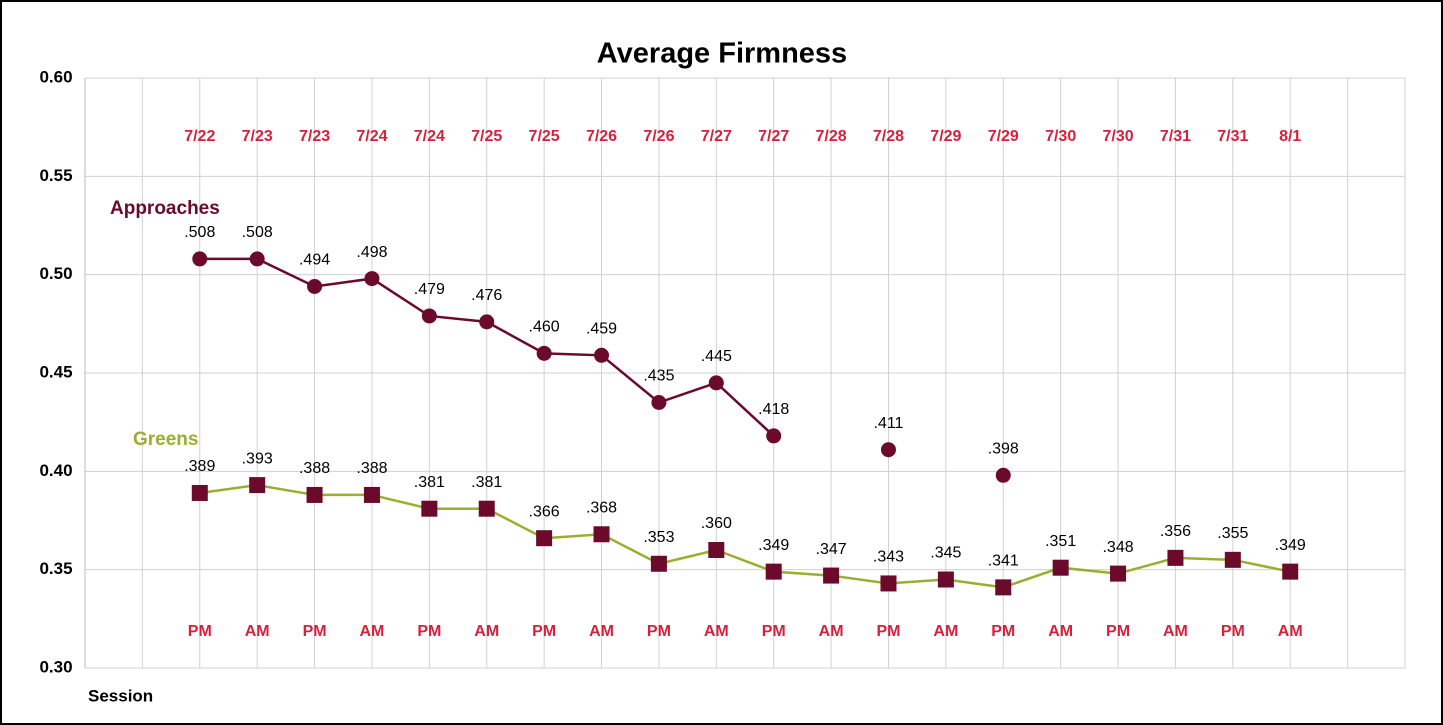 The width and height of the screenshot is (1443, 725). I want to click on data-label: .347, so click(831, 549).